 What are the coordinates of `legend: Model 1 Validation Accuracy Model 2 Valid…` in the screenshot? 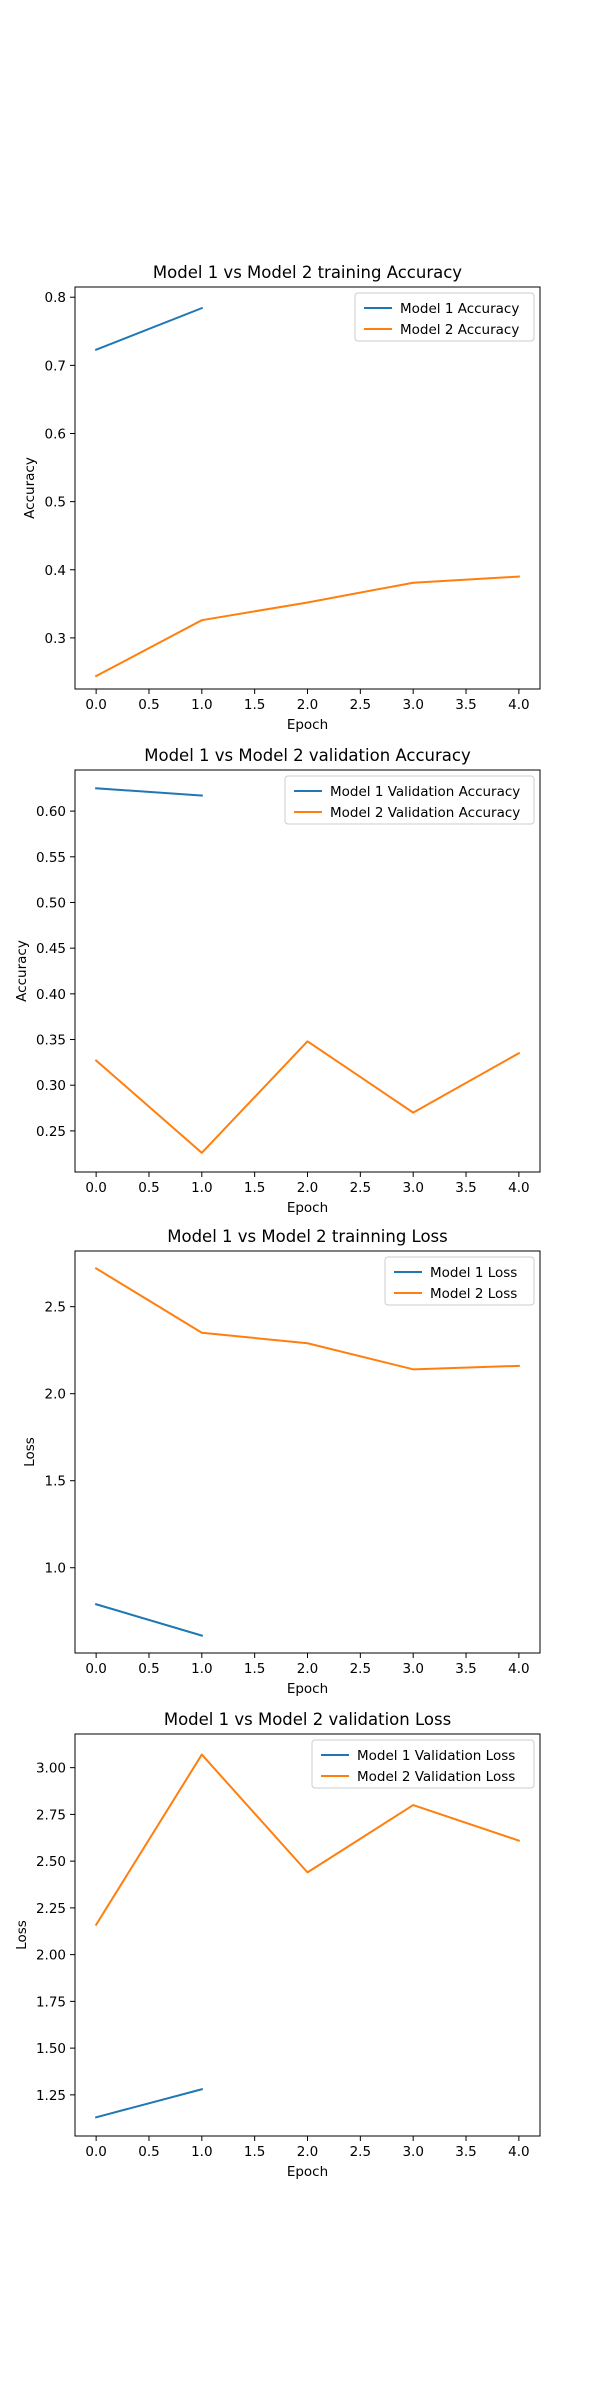 It's located at (409, 800).